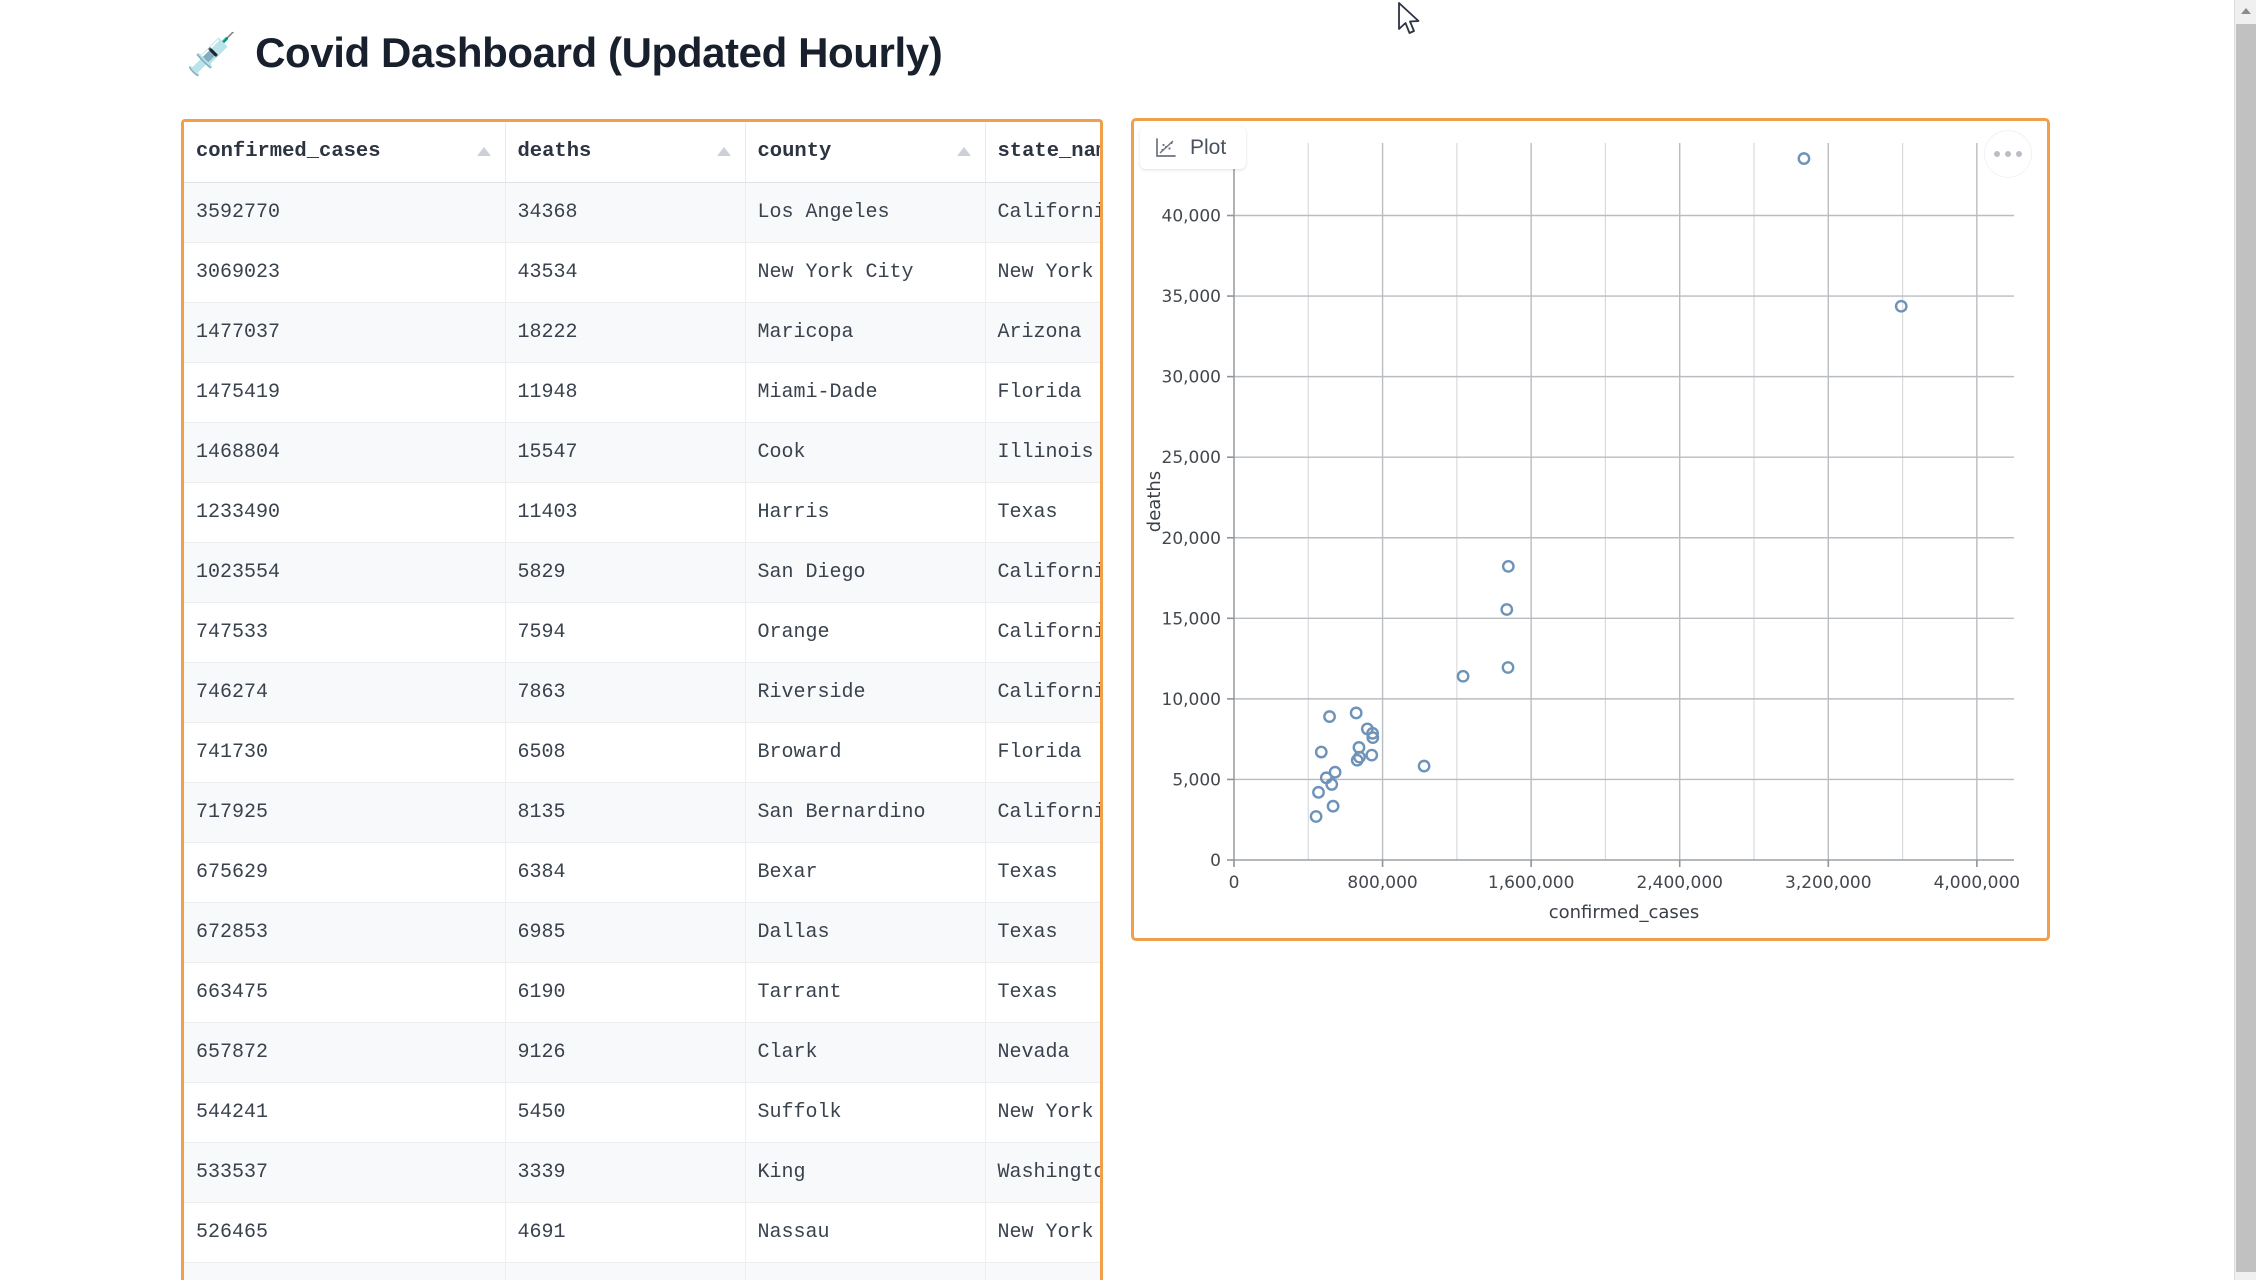  What do you see at coordinates (2246, 648) in the screenshot?
I see `scrollbar-thumb` at bounding box center [2246, 648].